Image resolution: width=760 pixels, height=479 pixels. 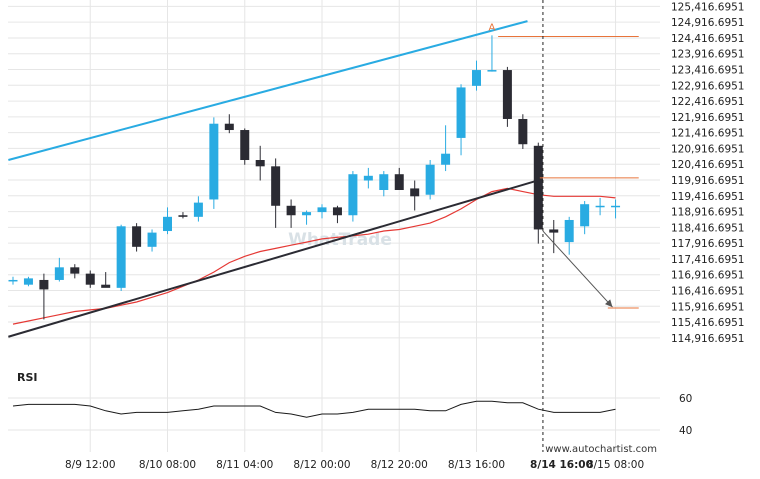 What do you see at coordinates (707, 197) in the screenshot?
I see `price-tick-label: 119,416.6951` at bounding box center [707, 197].